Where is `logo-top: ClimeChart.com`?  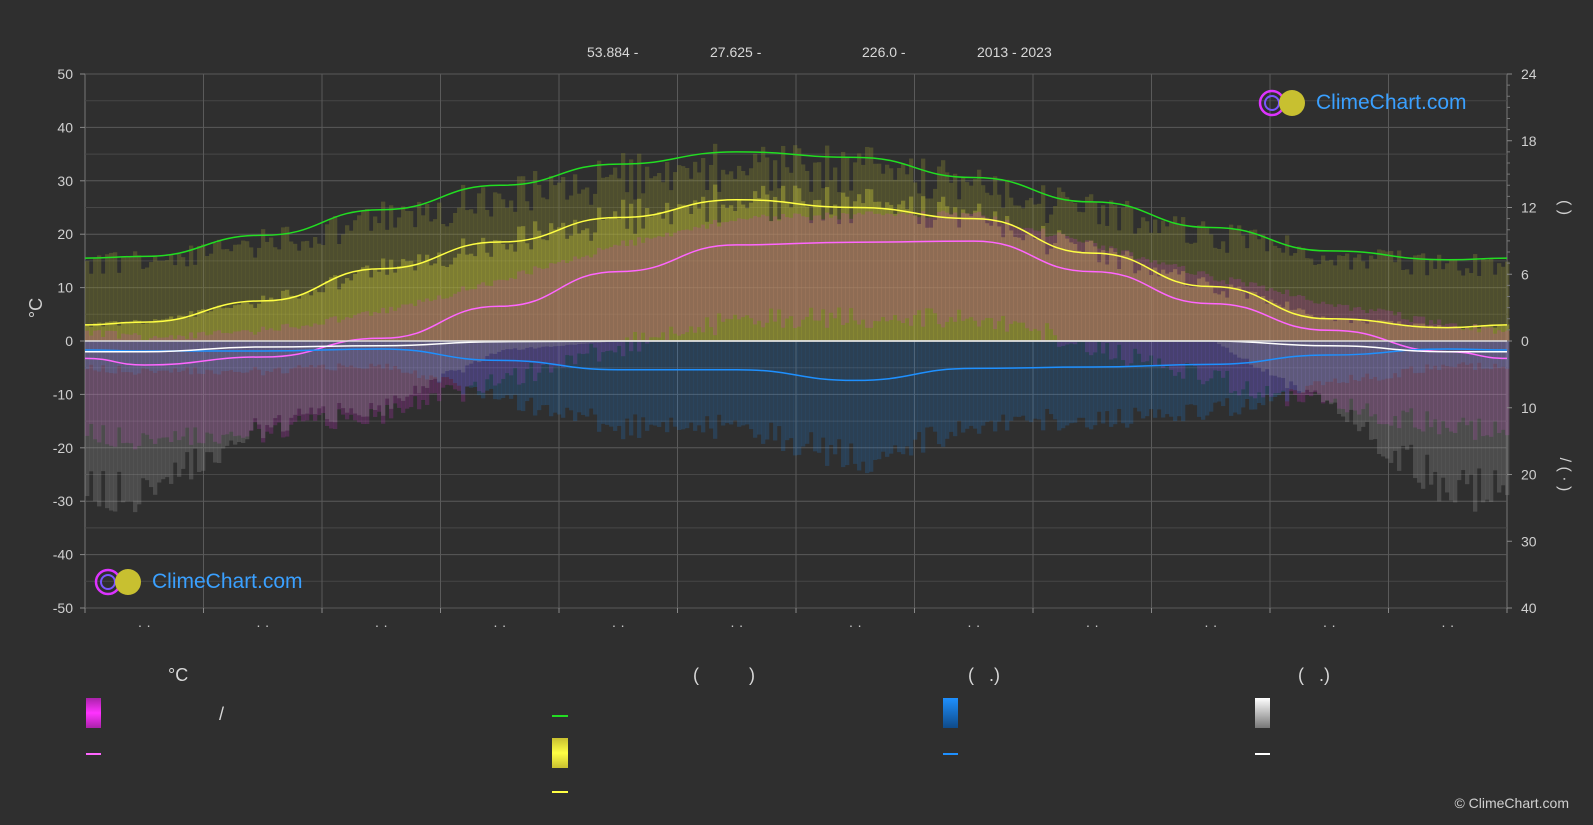 logo-top: ClimeChart.com is located at coordinates (1362, 103).